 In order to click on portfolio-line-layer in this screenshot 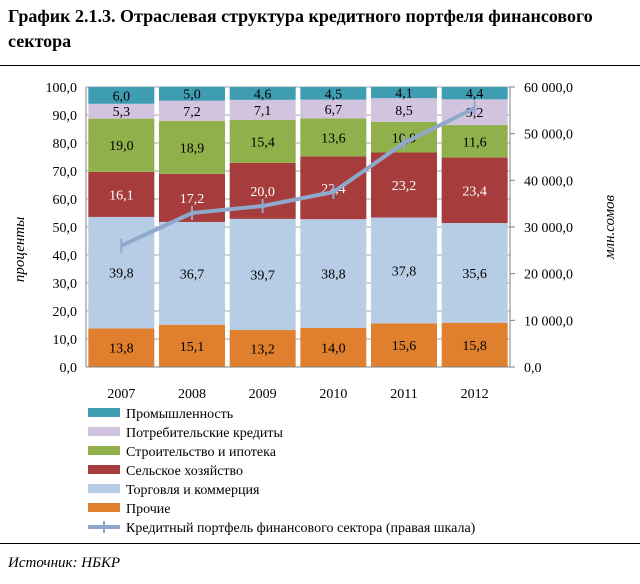, I will do `click(298, 177)`.